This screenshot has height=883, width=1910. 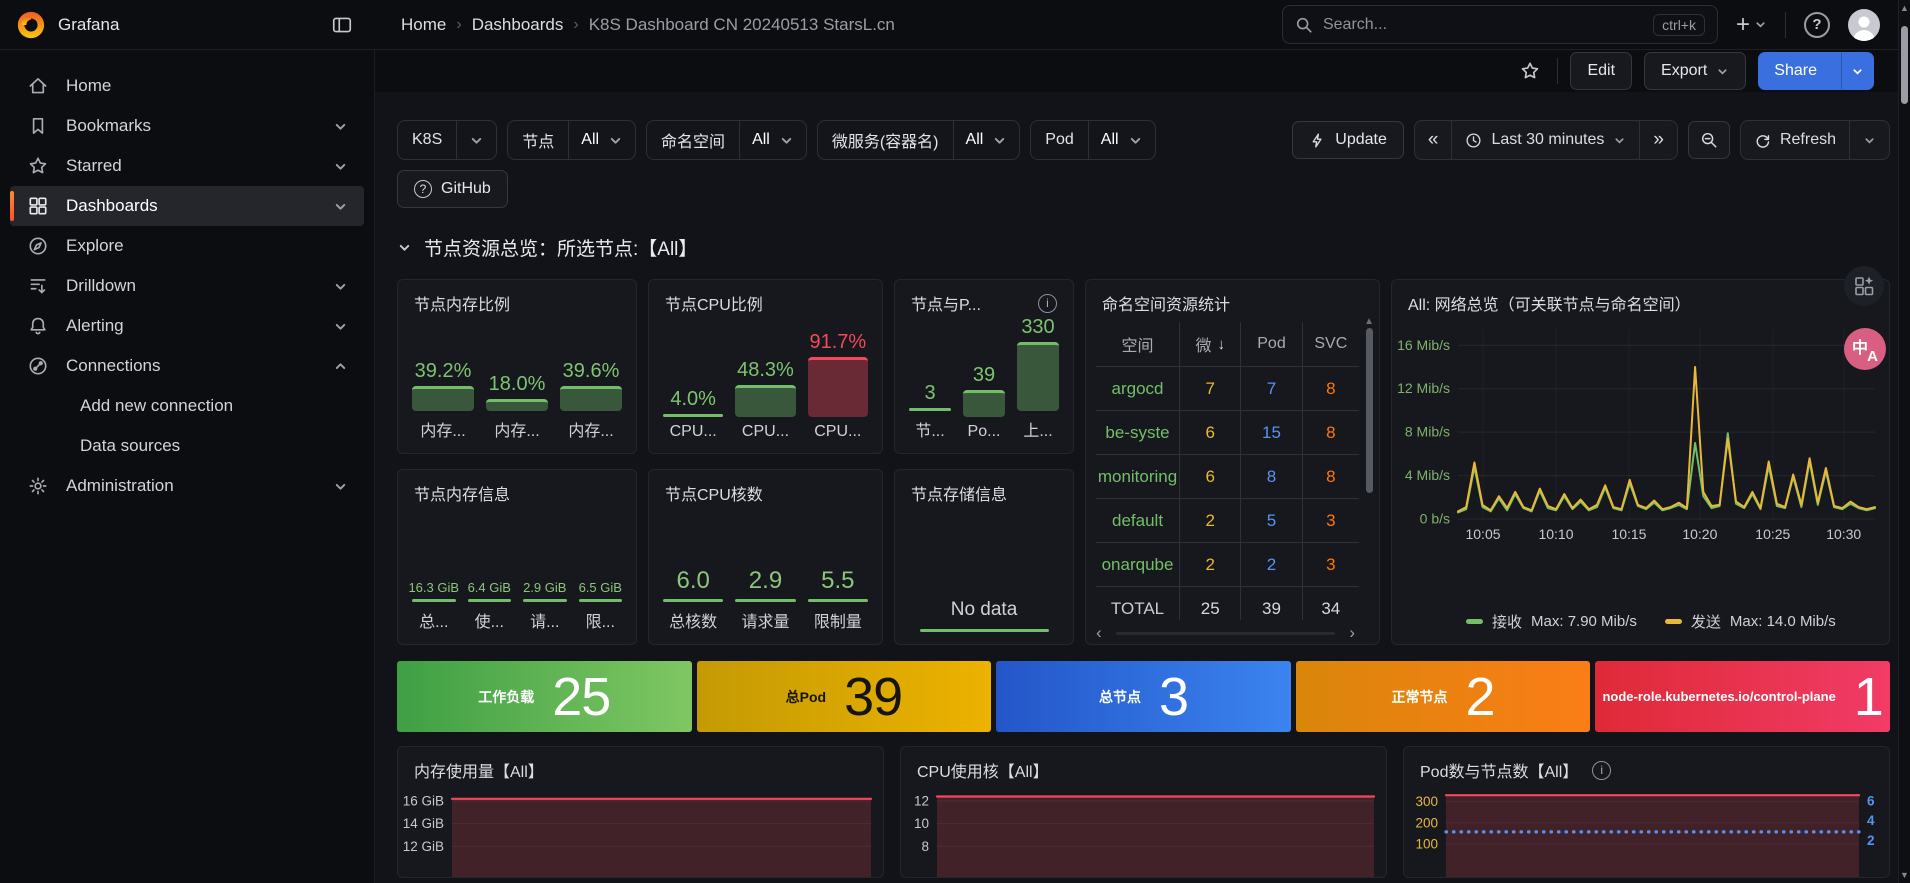 I want to click on svg-text: 8, so click(x=925, y=846).